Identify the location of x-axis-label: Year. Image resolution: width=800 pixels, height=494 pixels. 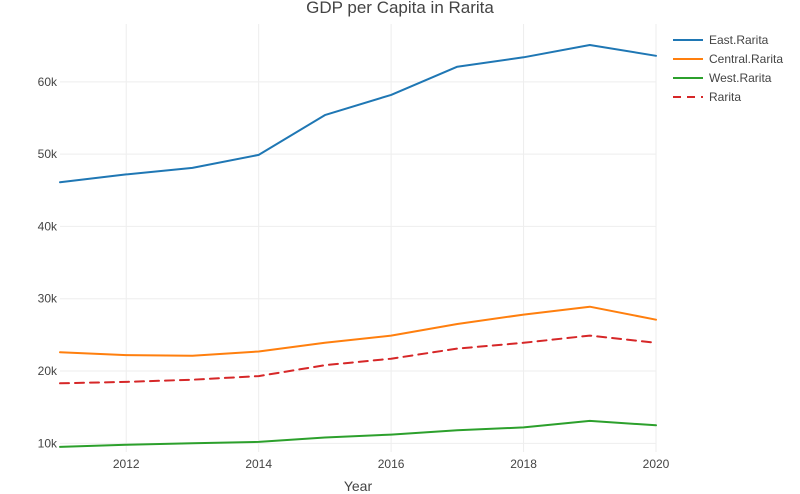
(358, 486).